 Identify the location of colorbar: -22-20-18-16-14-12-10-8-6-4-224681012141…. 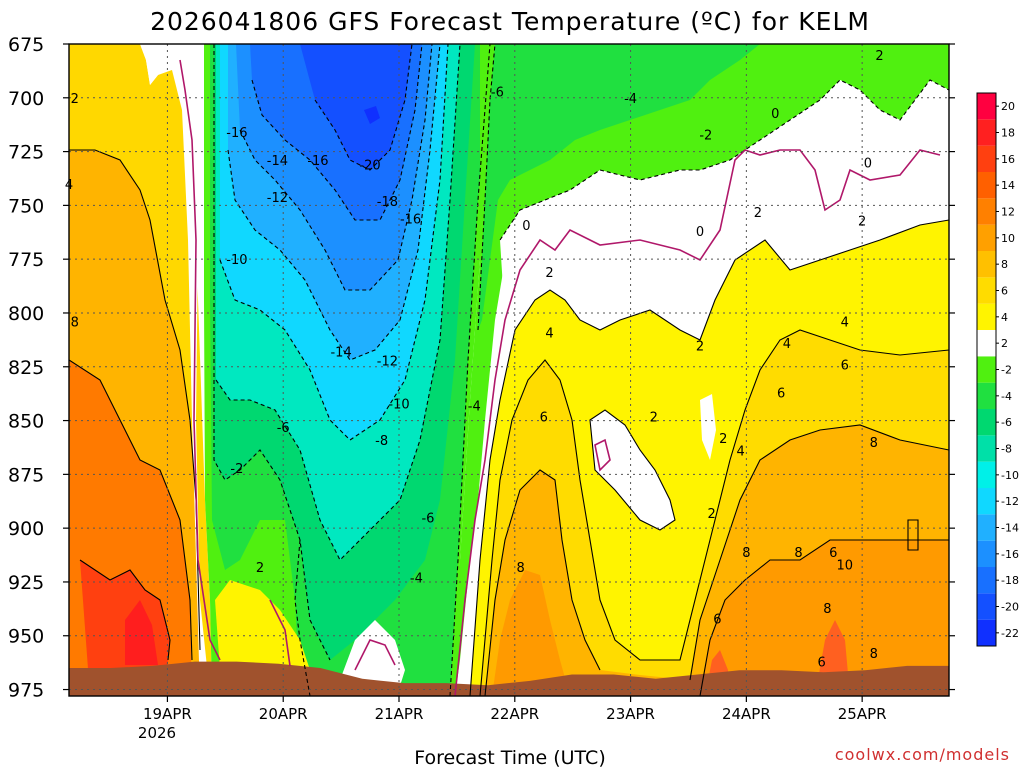
(997, 369).